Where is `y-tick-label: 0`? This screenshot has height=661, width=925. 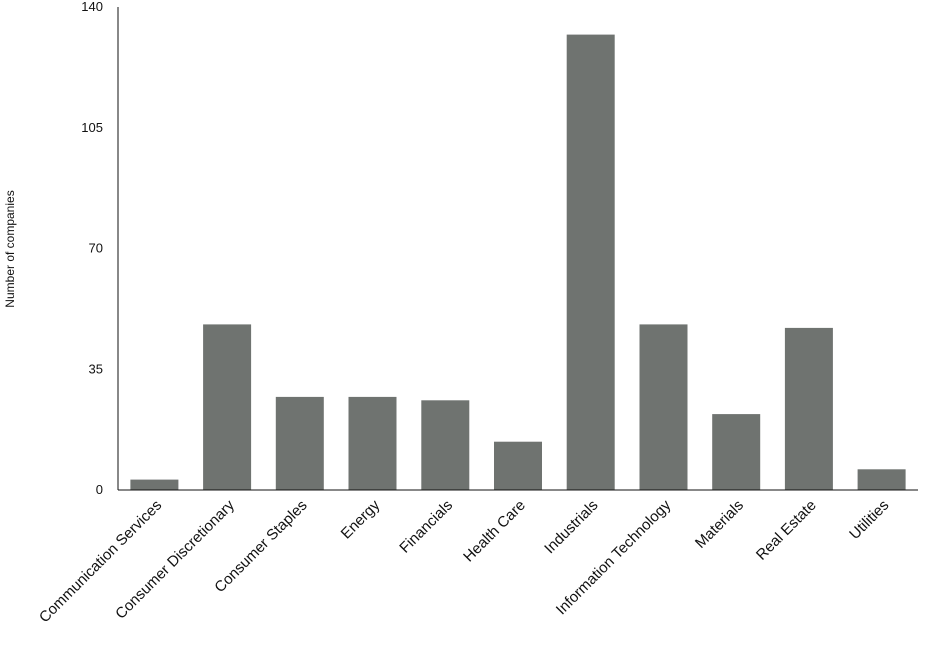 y-tick-label: 0 is located at coordinates (99, 489).